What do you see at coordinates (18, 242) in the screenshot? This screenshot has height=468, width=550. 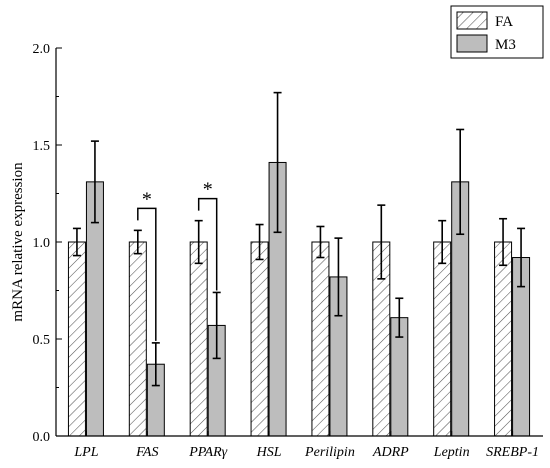 I see `y-axis-title: mRNA relative expression` at bounding box center [18, 242].